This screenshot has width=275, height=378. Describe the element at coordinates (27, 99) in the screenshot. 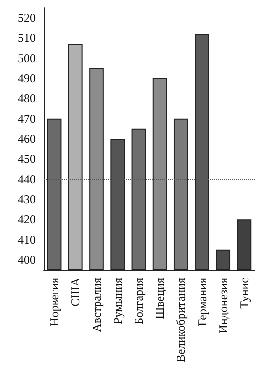

I see `y-tick-label: 480` at that location.